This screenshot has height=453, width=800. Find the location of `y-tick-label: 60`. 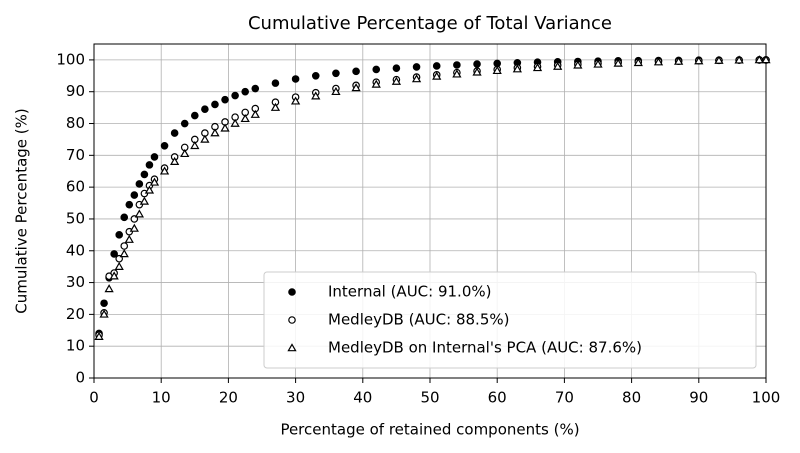

y-tick-label: 60 is located at coordinates (75, 187).